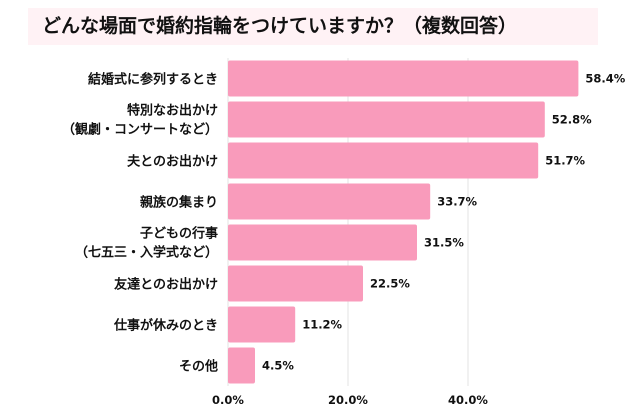  What do you see at coordinates (172, 162) in the screenshot?
I see `category-label: 夫とのお出かけ` at bounding box center [172, 162].